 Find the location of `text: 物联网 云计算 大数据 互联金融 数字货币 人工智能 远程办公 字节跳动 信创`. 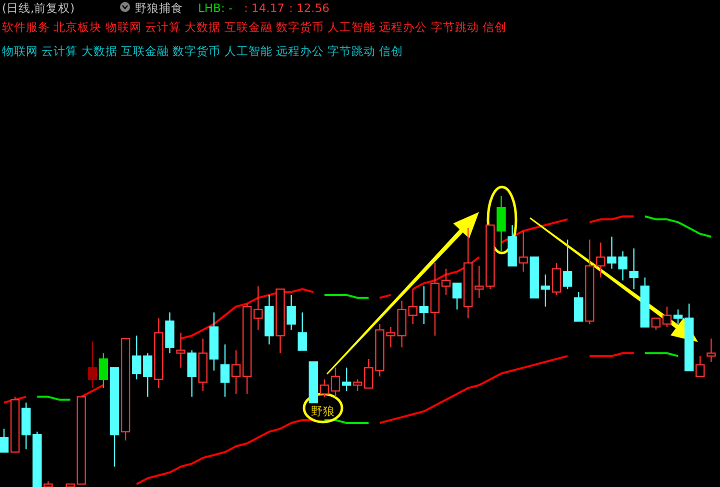

text: 物联网 云计算 大数据 互联金融 数字货币 人工智能 远程办公 字节跳动 信创 is located at coordinates (203, 51).